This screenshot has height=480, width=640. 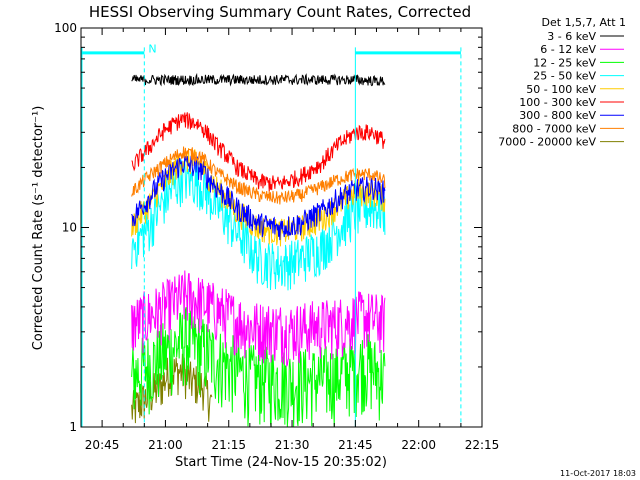 I want to click on y-tick-label-1: 10, so click(x=69, y=228).